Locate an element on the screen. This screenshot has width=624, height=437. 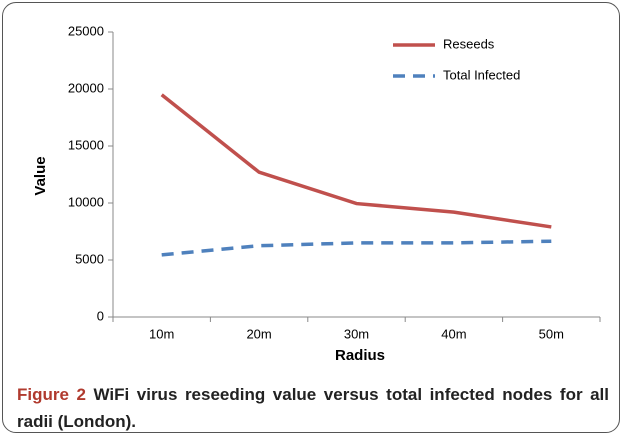
legend-label: Reseeds is located at coordinates (469, 43).